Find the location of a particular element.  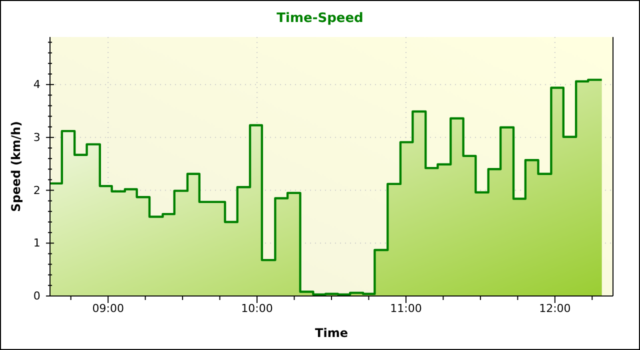

x-tick-label: 12:00 is located at coordinates (555, 309).